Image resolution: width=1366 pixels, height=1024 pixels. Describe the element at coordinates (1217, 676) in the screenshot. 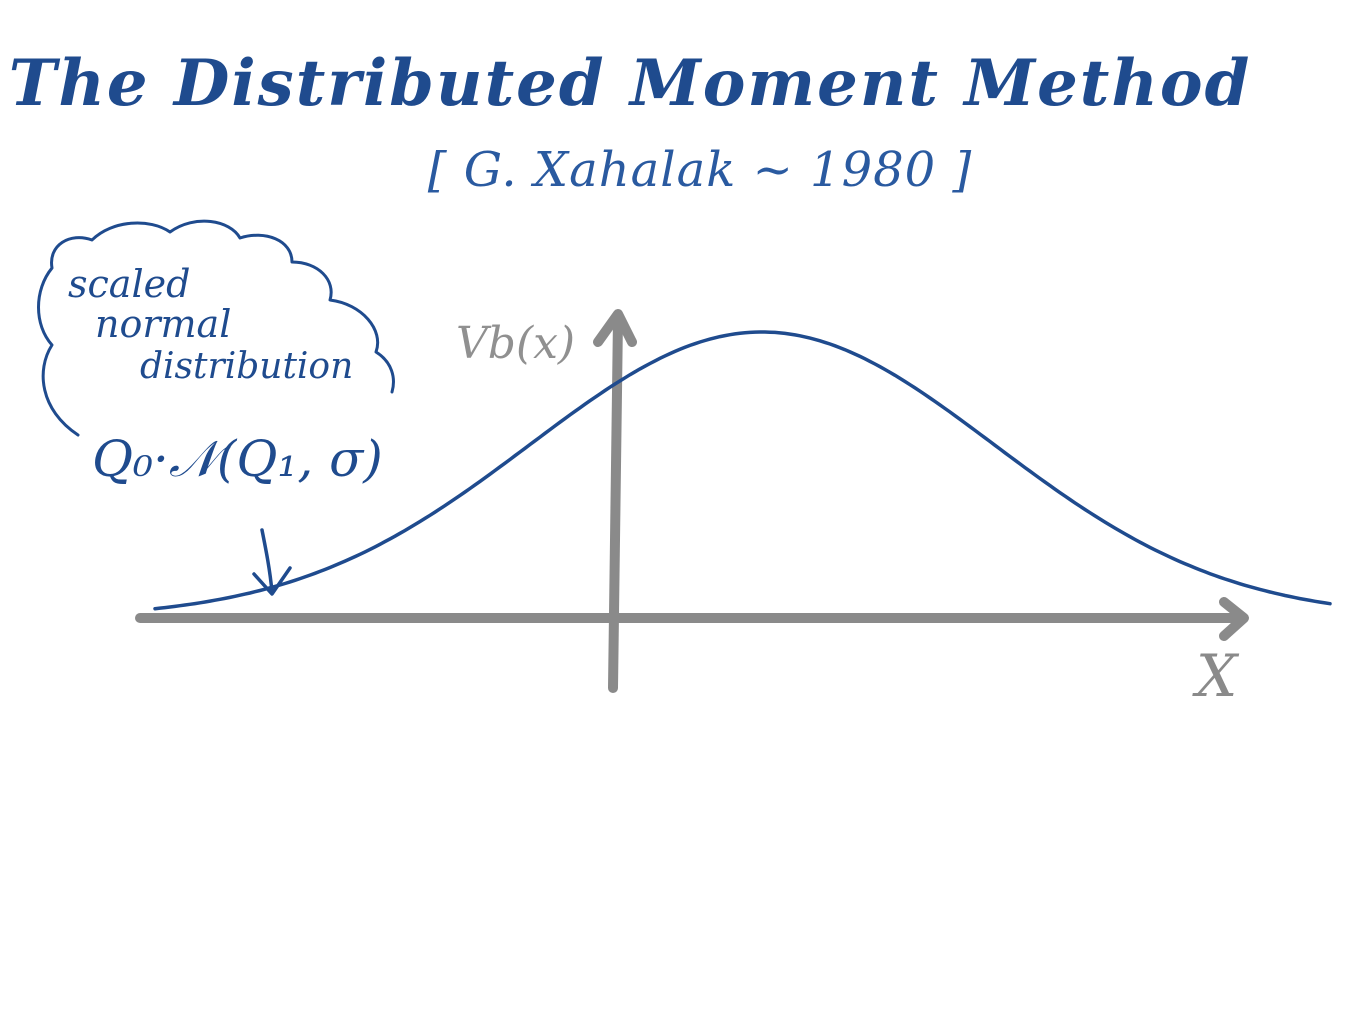

I see `x-axis-label: X` at that location.